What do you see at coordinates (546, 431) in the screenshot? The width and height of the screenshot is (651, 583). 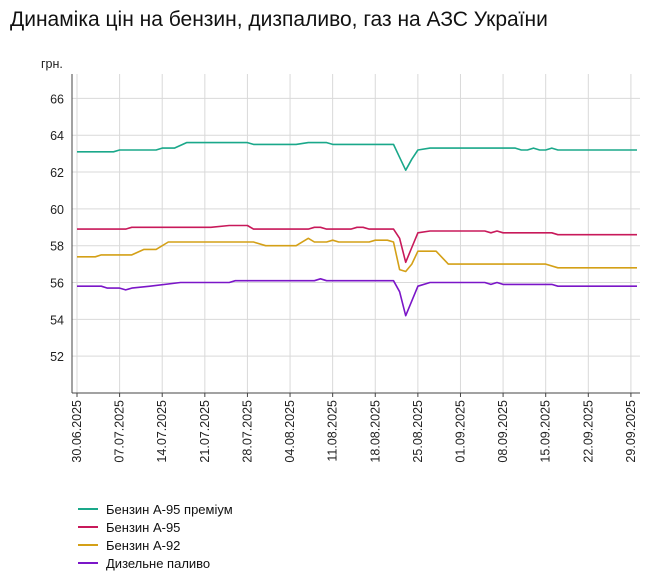 I see `x-tick-label: 15.09.2025` at bounding box center [546, 431].